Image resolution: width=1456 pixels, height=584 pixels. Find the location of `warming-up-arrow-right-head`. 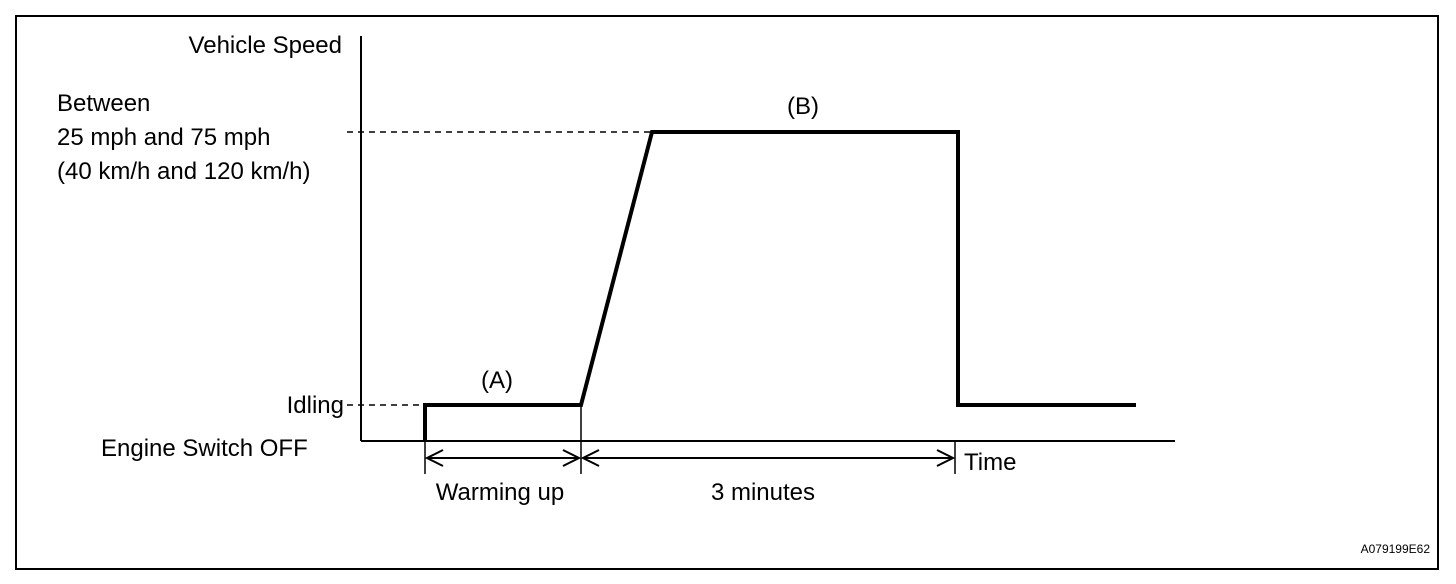

warming-up-arrow-right-head is located at coordinates (572, 458).